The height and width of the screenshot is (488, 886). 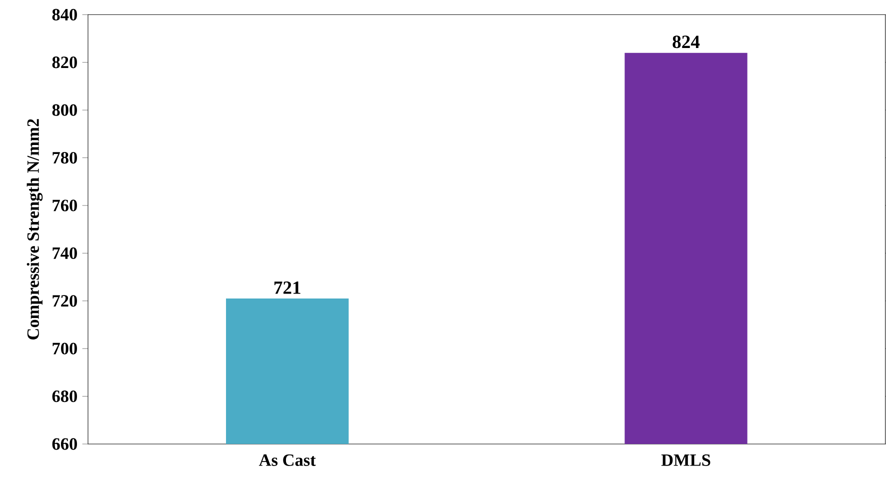 What do you see at coordinates (34, 229) in the screenshot?
I see `y-axis-title: Compressive Strength N/mm2` at bounding box center [34, 229].